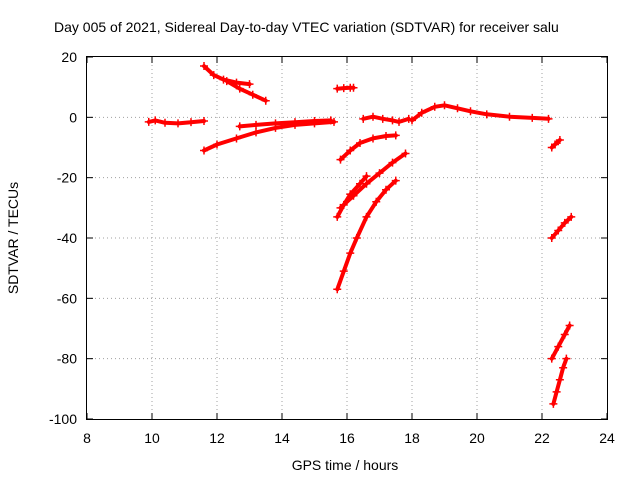 This screenshot has width=640, height=480. Describe the element at coordinates (217, 438) in the screenshot. I see `x-tick-label: 12` at that location.